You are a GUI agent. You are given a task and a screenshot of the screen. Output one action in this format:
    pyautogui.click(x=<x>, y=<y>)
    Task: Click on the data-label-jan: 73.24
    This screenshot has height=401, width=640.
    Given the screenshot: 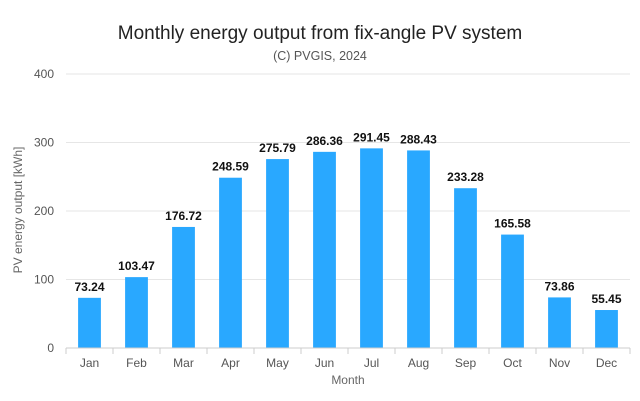 What is the action you would take?
    pyautogui.click(x=89, y=287)
    